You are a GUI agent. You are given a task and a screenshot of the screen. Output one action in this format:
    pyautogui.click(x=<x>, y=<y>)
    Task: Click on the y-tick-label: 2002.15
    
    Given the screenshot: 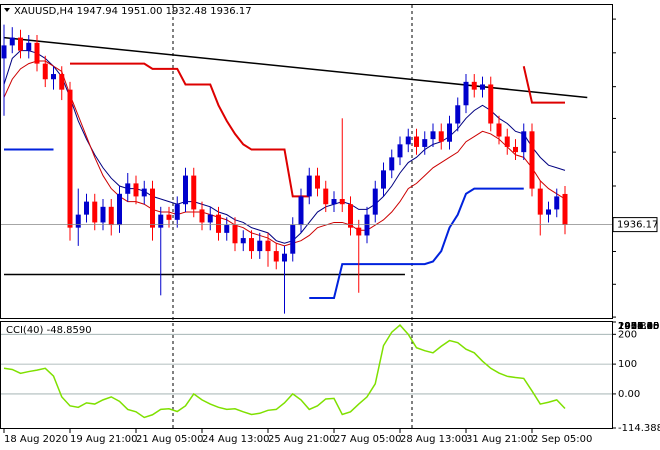 What is the action you would take?
    pyautogui.click(x=638, y=326)
    